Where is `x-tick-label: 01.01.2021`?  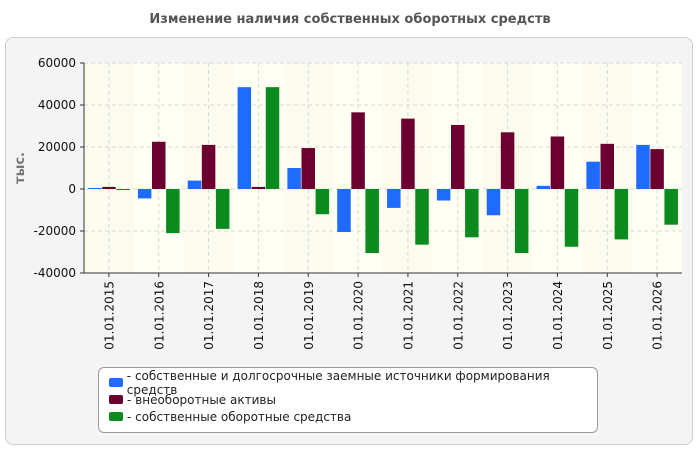 x-tick-label: 01.01.2021 is located at coordinates (408, 315).